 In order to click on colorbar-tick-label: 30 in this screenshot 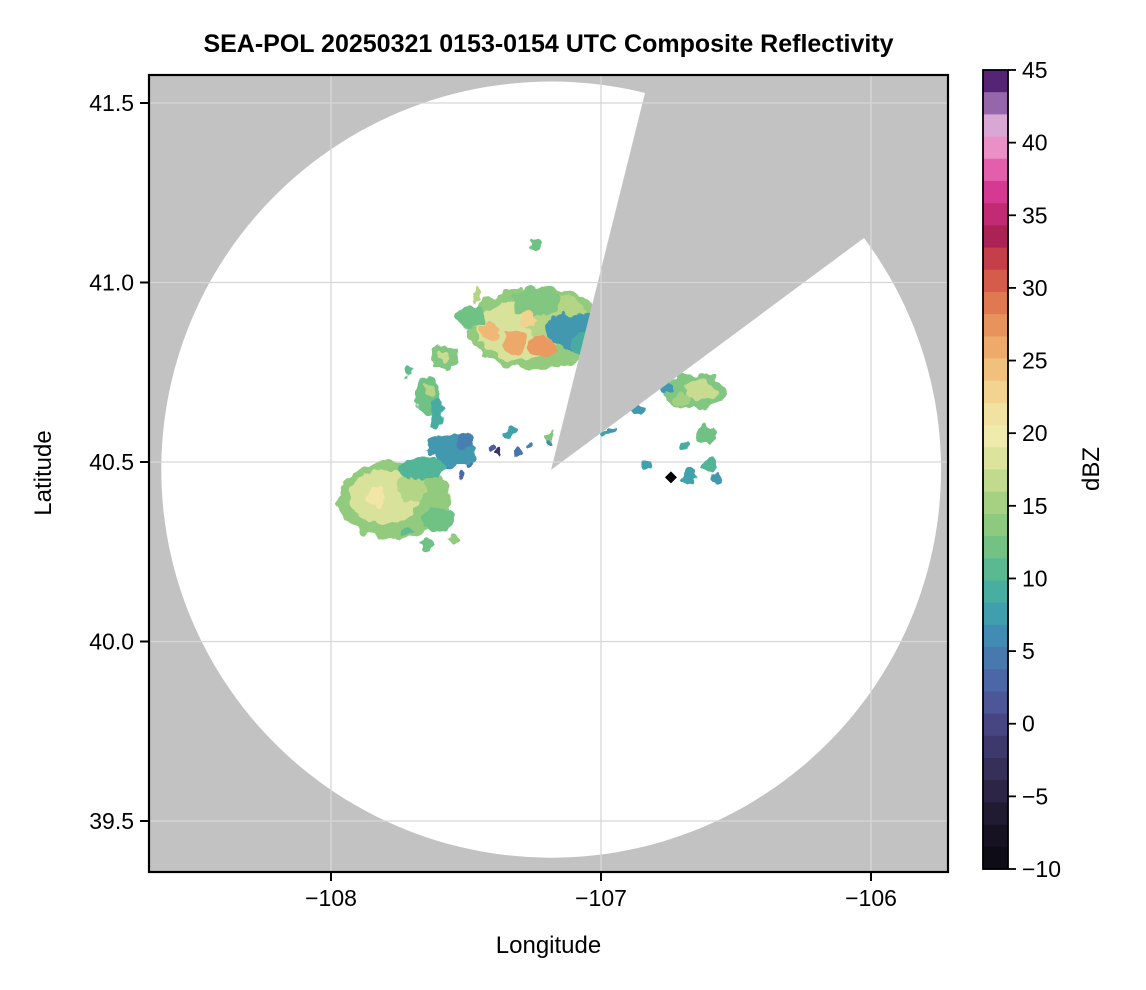, I will do `click(1035, 288)`.